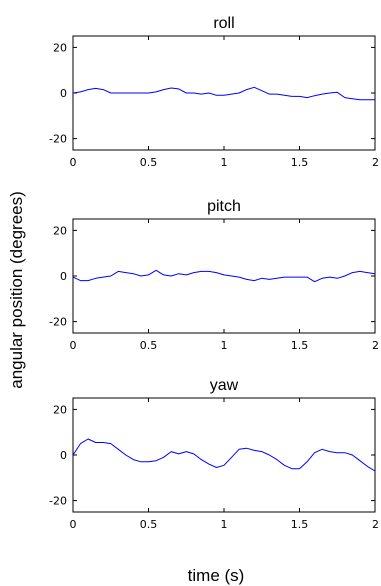 Image resolution: width=381 pixels, height=586 pixels. I want to click on x-tick-label-roll: 1, so click(224, 162).